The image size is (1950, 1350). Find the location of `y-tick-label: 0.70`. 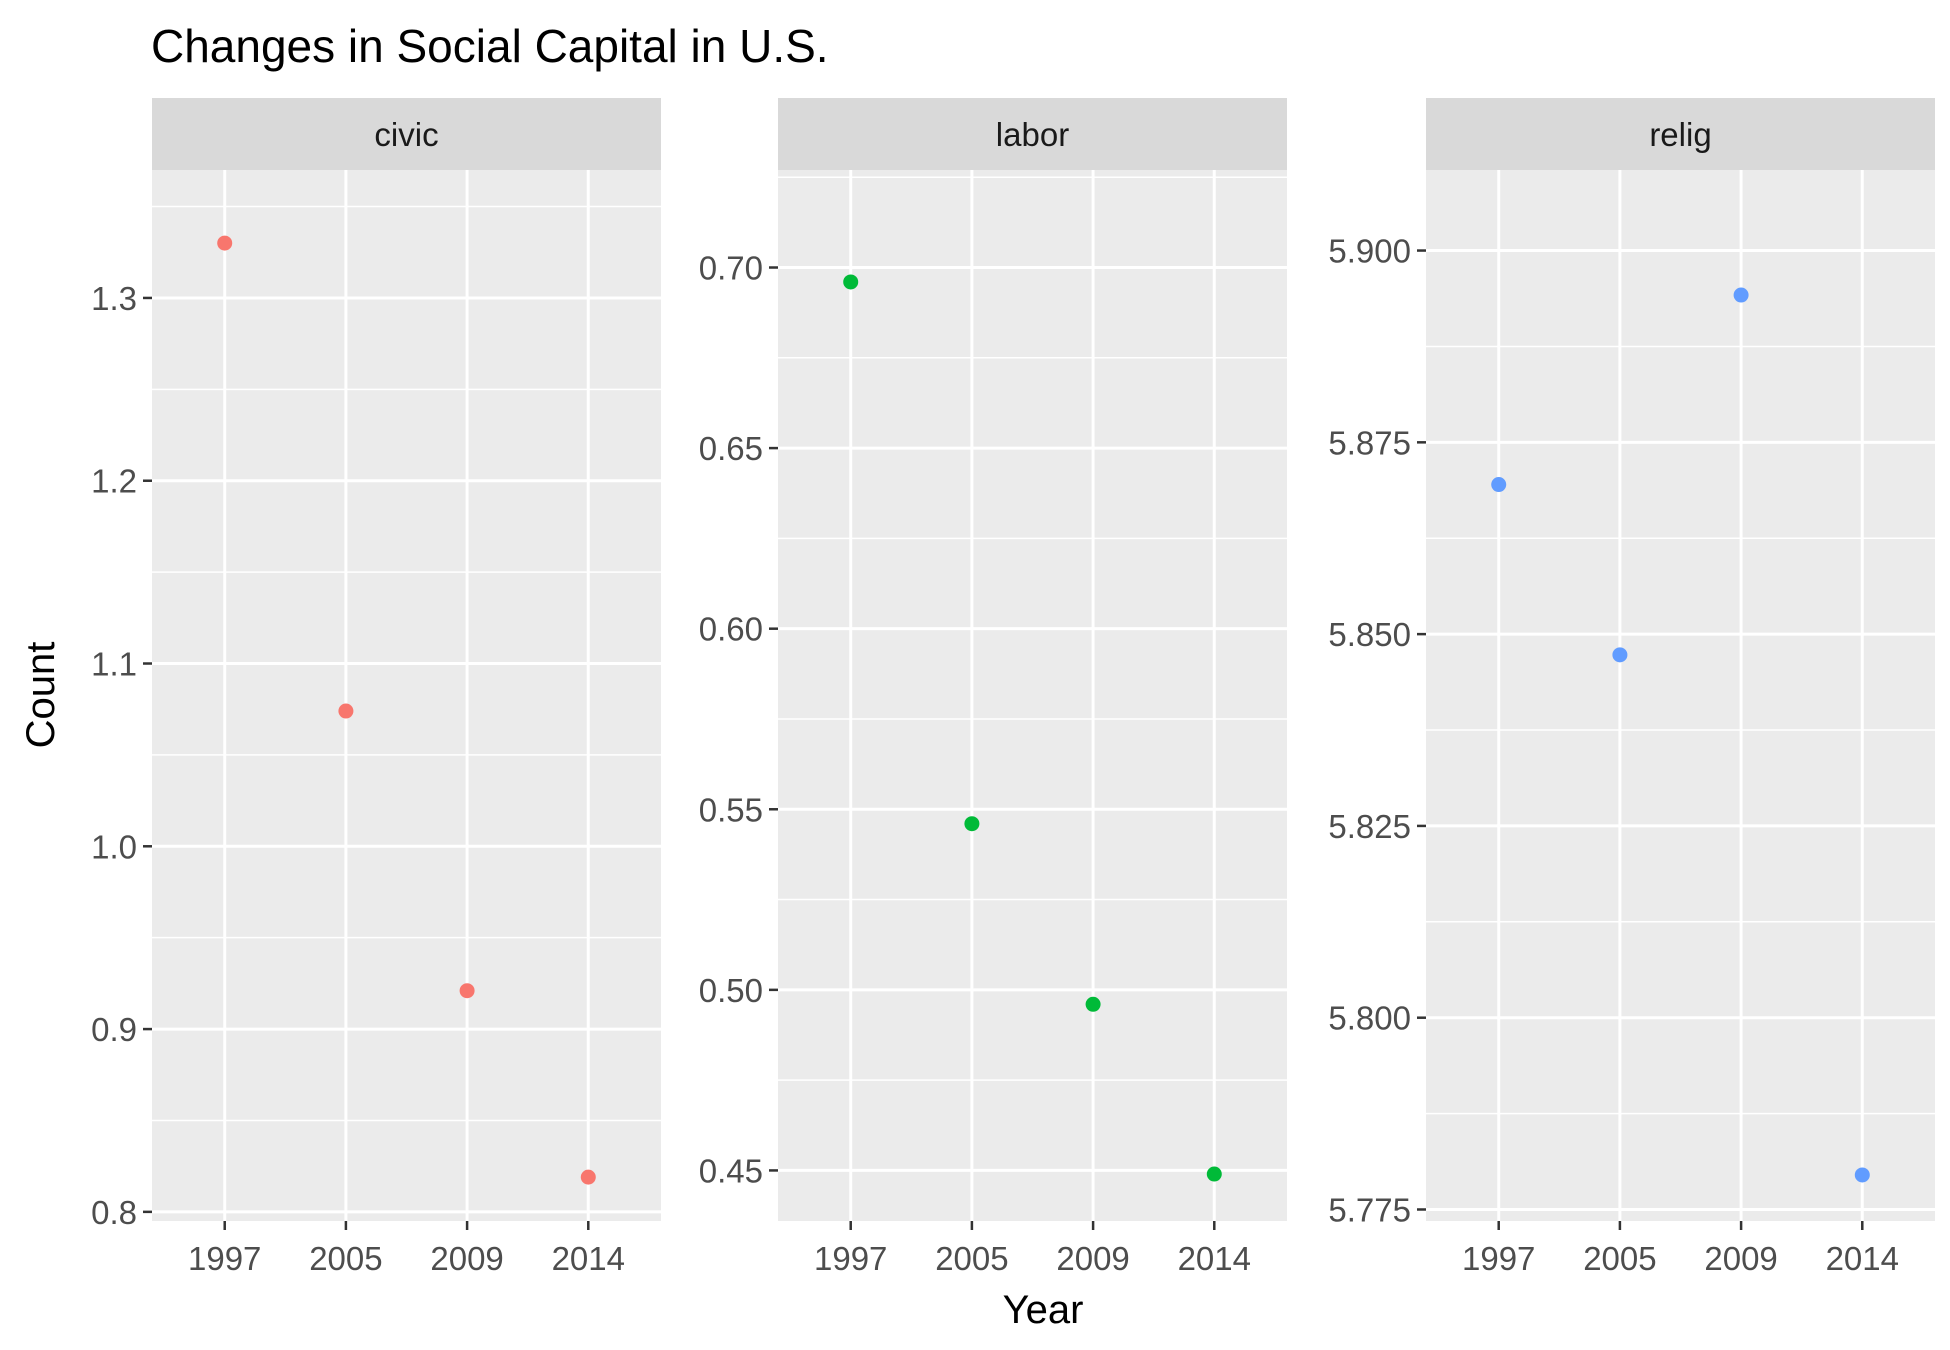

y-tick-label: 0.70 is located at coordinates (731, 268).